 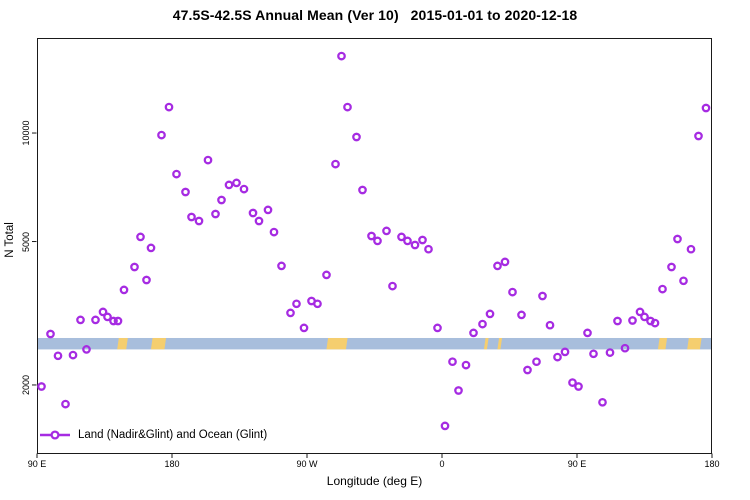 I want to click on legend-marker-icon, so click(x=55, y=435).